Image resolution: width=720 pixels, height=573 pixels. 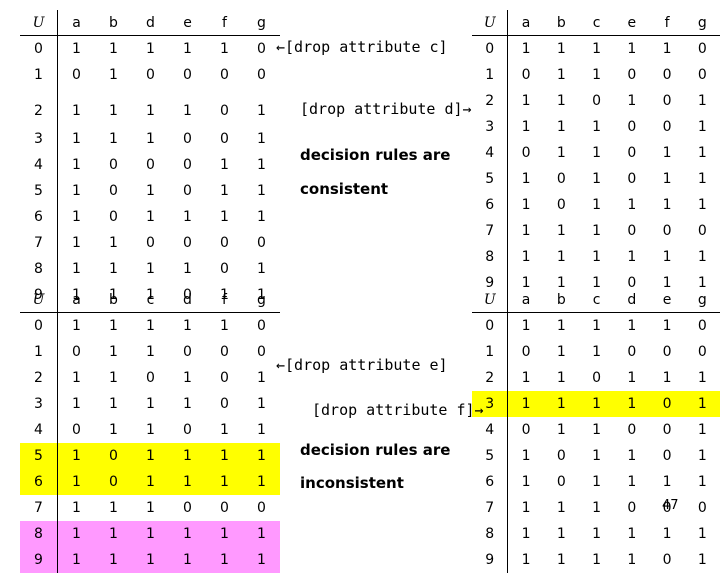 What do you see at coordinates (490, 205) in the screenshot?
I see `table-cell: 6` at bounding box center [490, 205].